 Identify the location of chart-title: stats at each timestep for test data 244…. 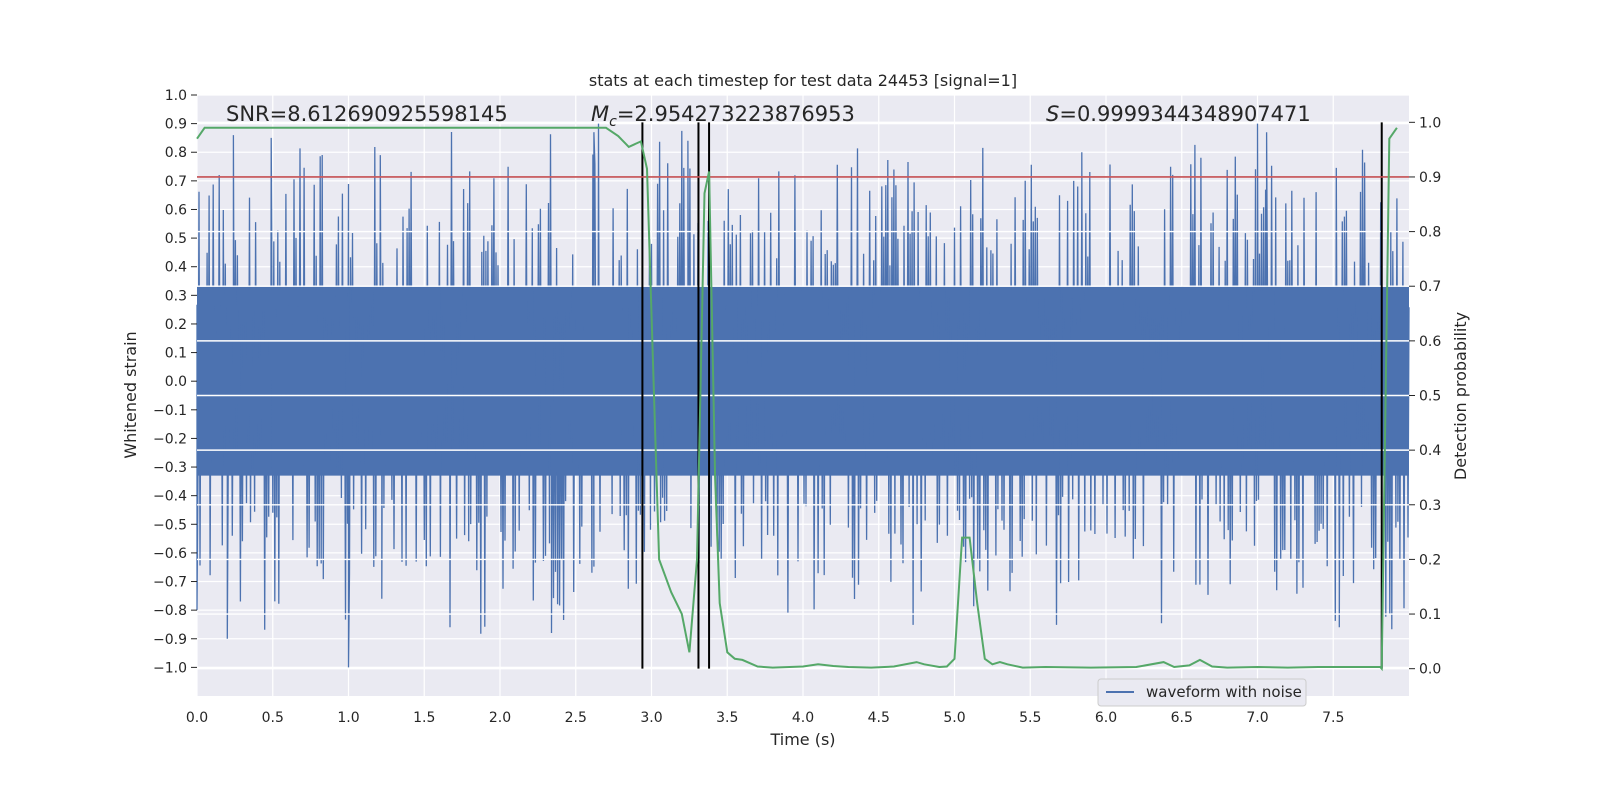
(803, 80).